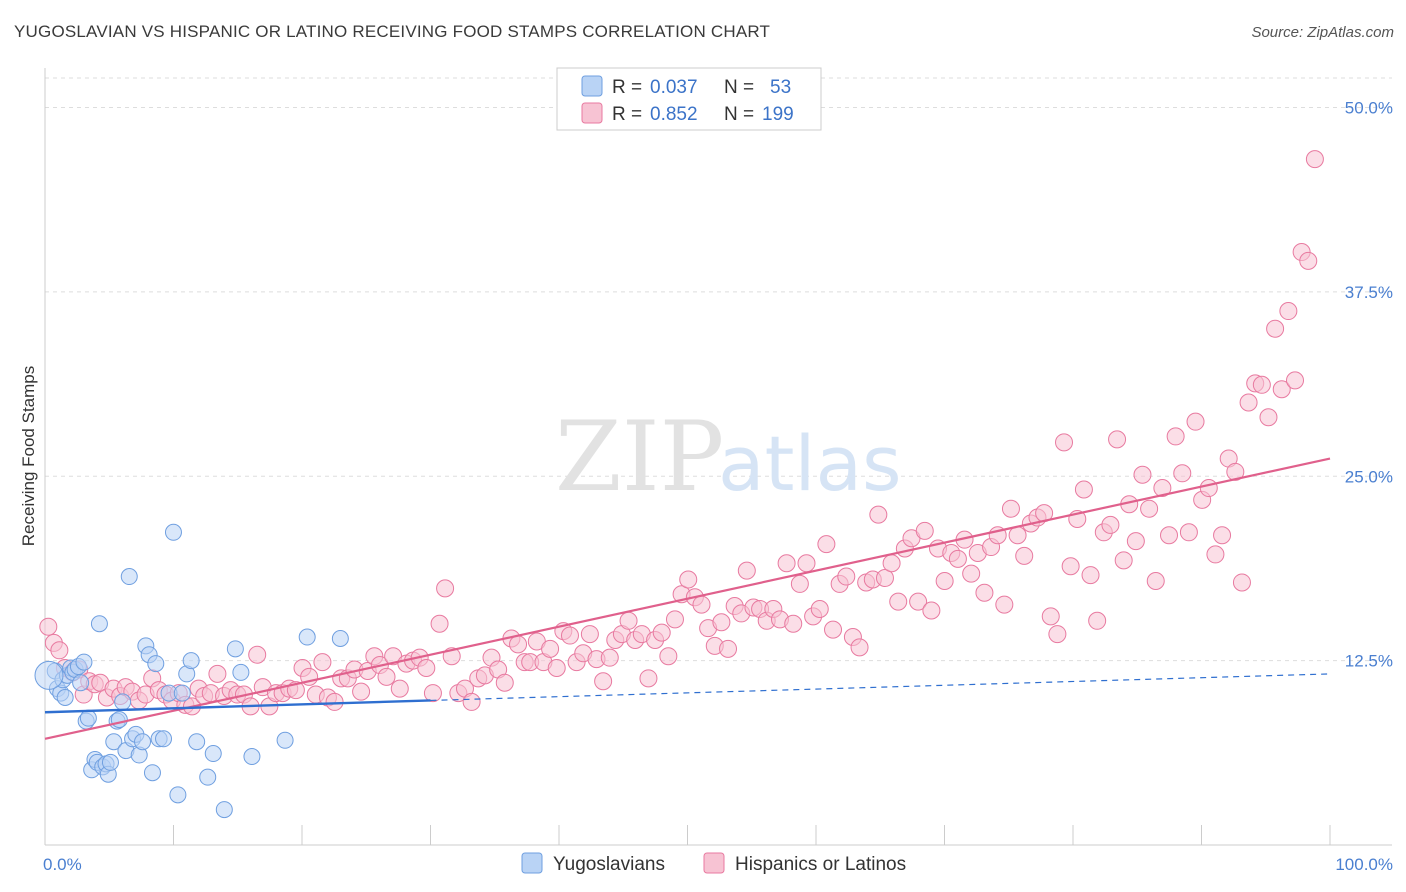  Describe the element at coordinates (28, 456) in the screenshot. I see `y-axis-title: Receiving Food Stamps` at that location.